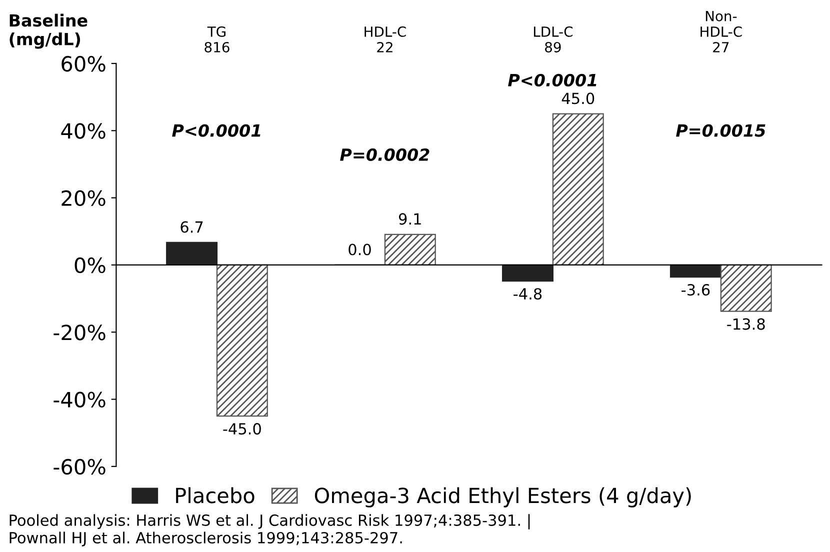  Describe the element at coordinates (270, 530) in the screenshot. I see `text: Pooled analysis: Harris WS et al. J Cardiovasc Risk 1997;4:385-391. | Pownall HJ et al. Atherosclerosis 1999;143:285-297.` at that location.